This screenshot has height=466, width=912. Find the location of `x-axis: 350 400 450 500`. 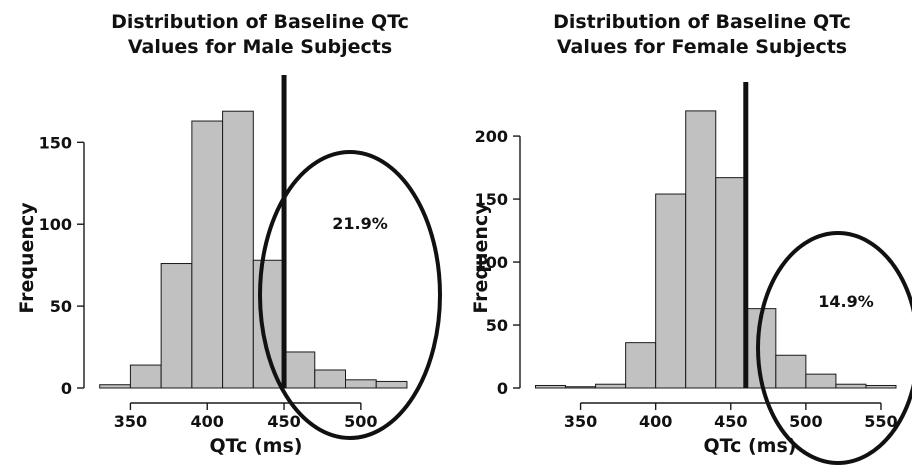

x-axis: 350 400 450 500 is located at coordinates (246, 416).